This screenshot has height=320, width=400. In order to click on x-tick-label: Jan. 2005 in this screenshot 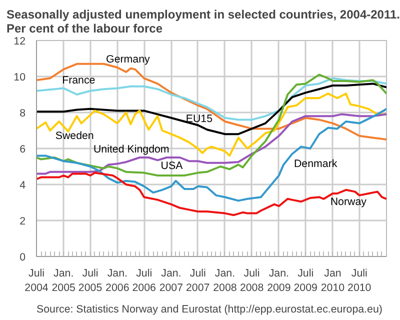, I will do `click(64, 281)`.